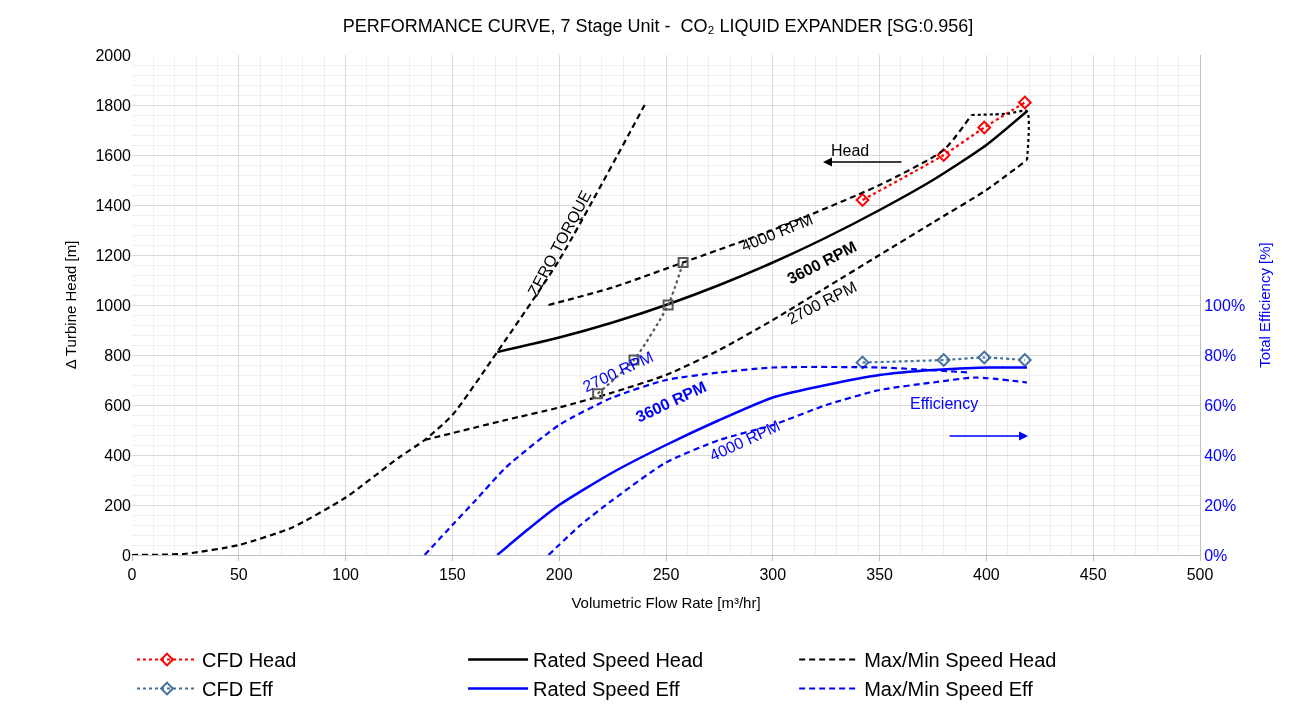  Describe the element at coordinates (113, 155) in the screenshot. I see `y-tick-label: 1600` at that location.